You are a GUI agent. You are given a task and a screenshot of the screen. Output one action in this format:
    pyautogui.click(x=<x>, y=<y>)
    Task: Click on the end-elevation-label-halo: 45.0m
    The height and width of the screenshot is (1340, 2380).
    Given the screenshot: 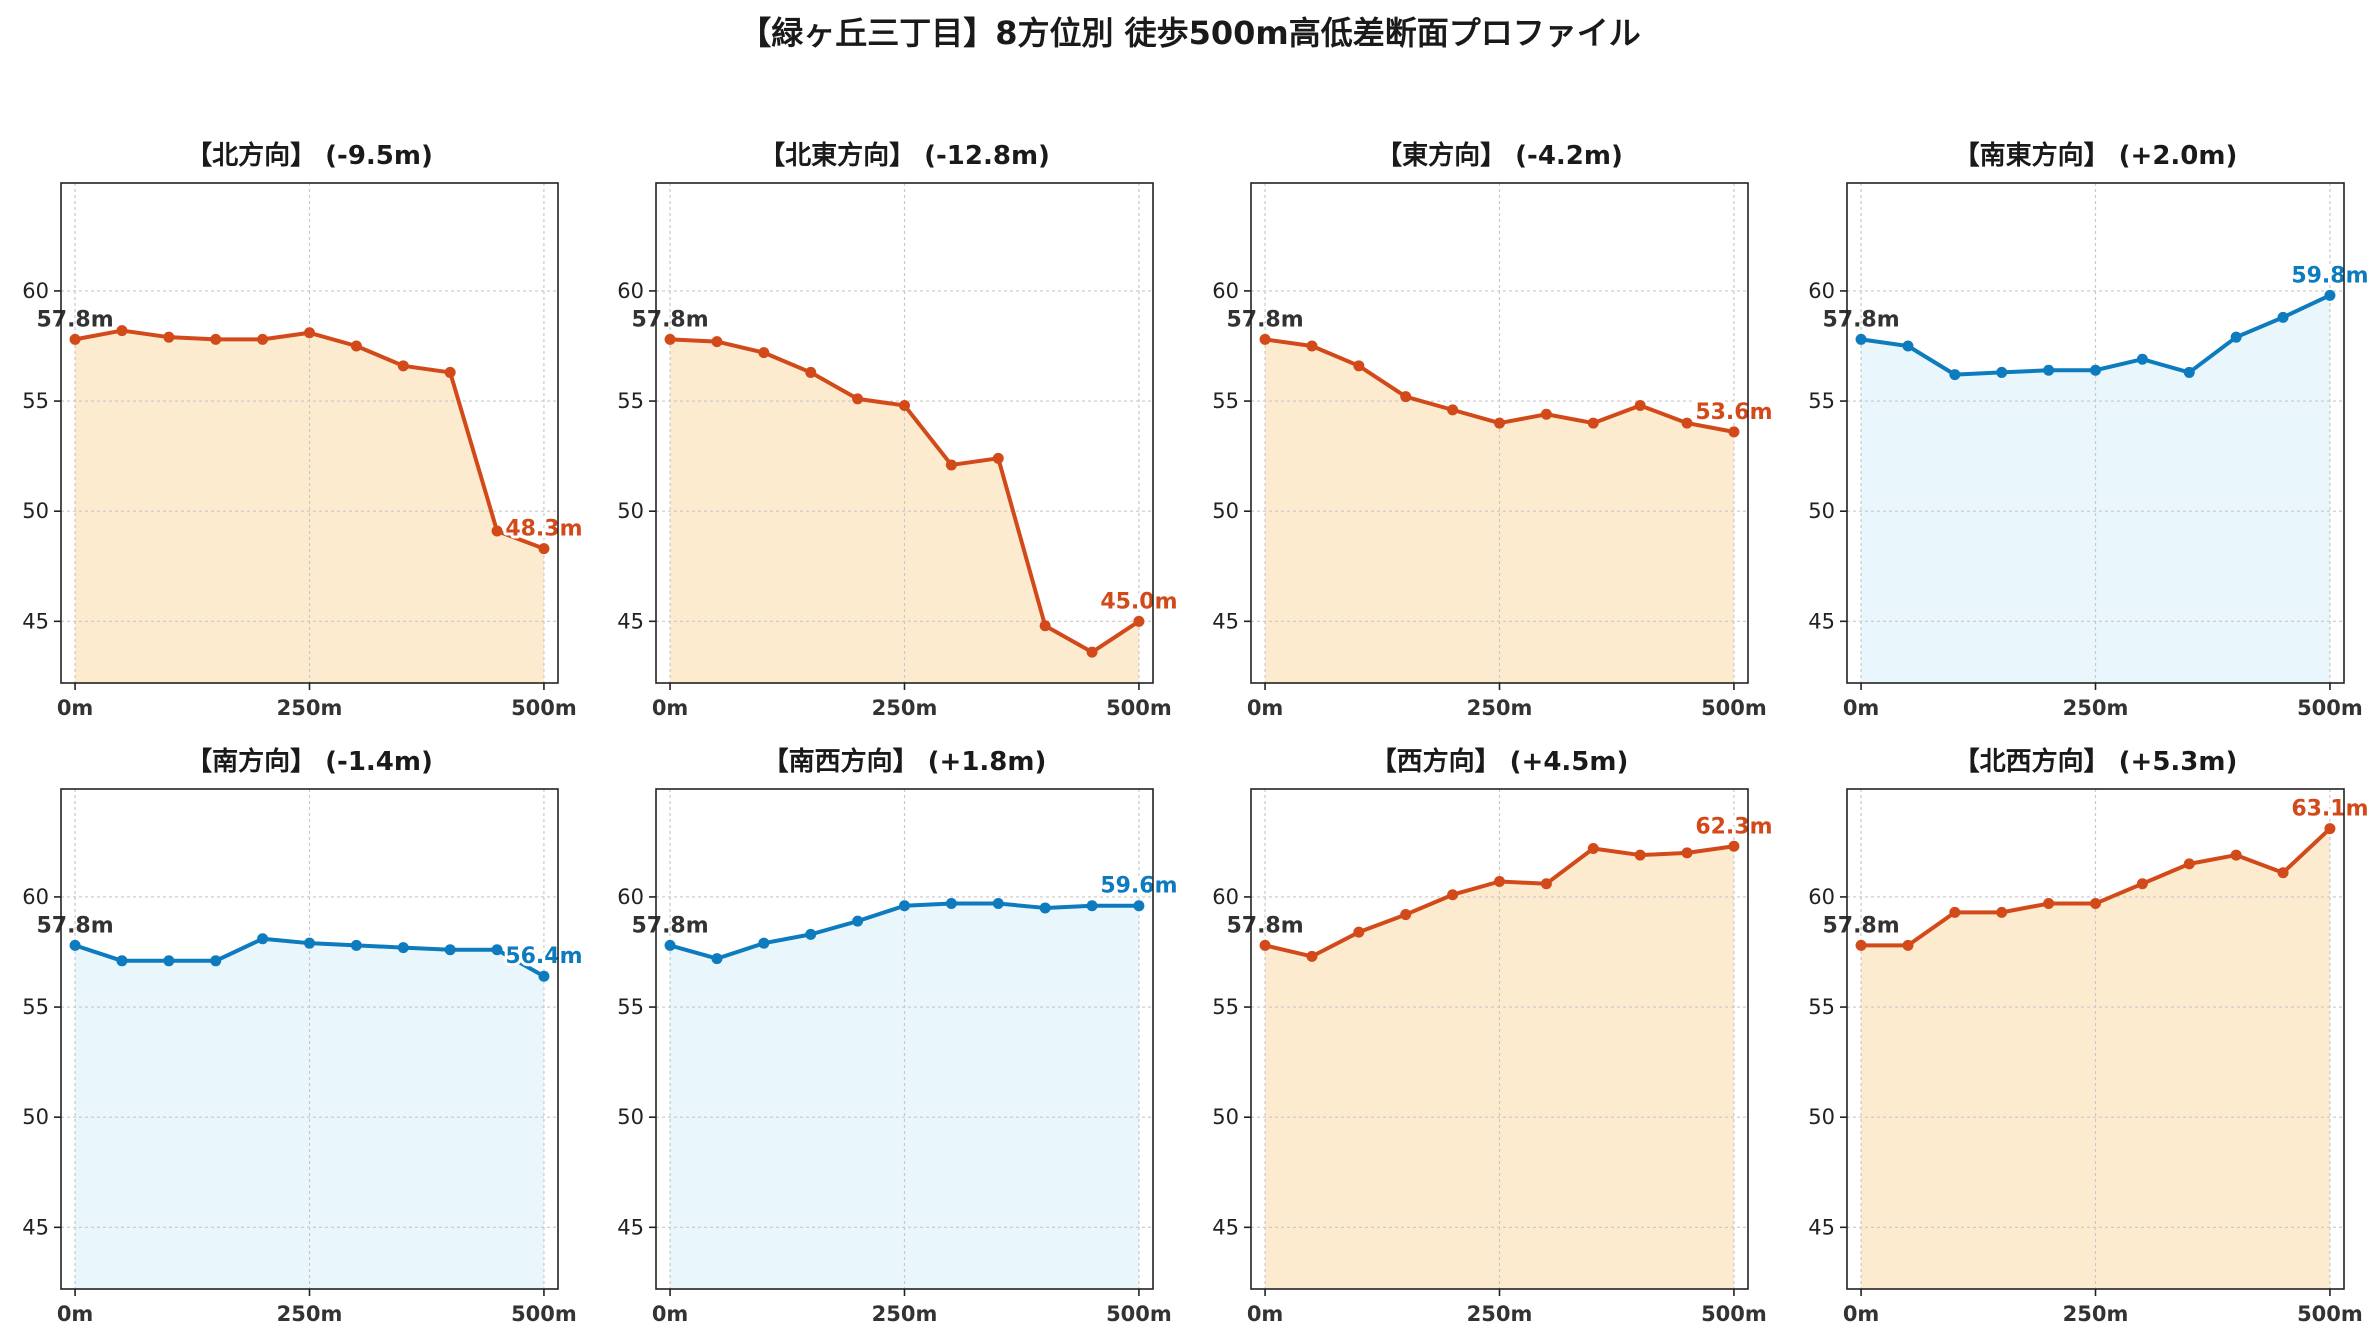 What is the action you would take?
    pyautogui.click(x=1138, y=601)
    